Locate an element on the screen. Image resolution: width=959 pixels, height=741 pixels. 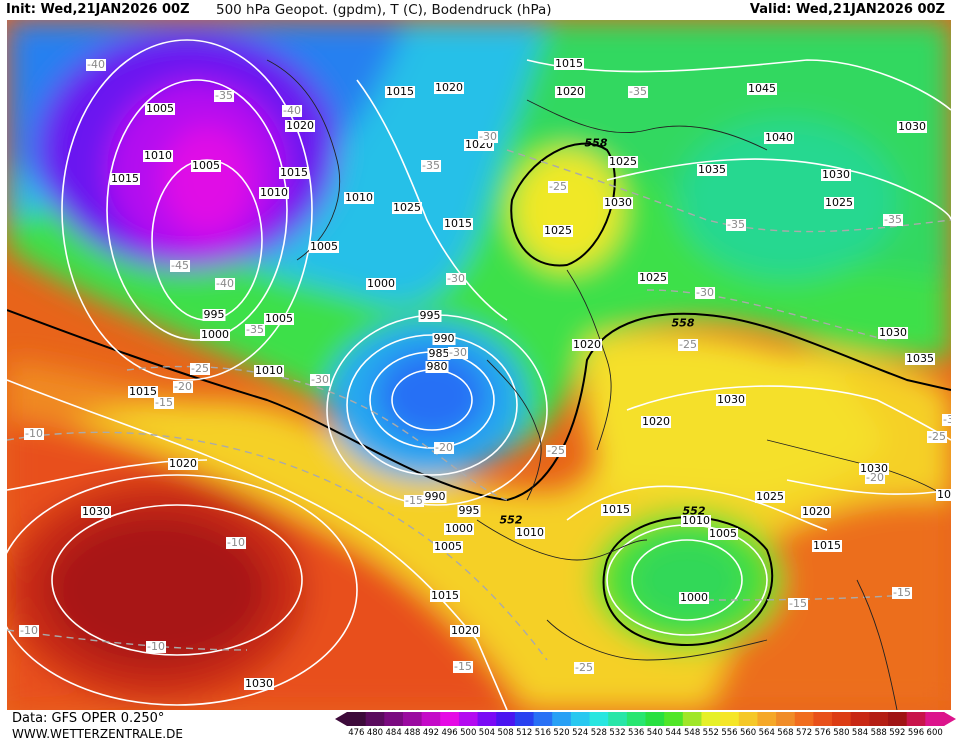
scale-tick-label: 512 is located at coordinates (524, 733).